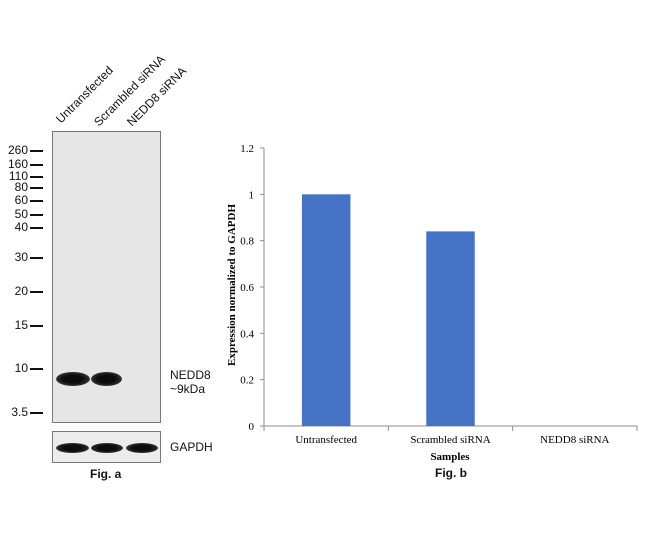  What do you see at coordinates (190, 375) in the screenshot?
I see `band-label-nedd8: NEDD8` at bounding box center [190, 375].